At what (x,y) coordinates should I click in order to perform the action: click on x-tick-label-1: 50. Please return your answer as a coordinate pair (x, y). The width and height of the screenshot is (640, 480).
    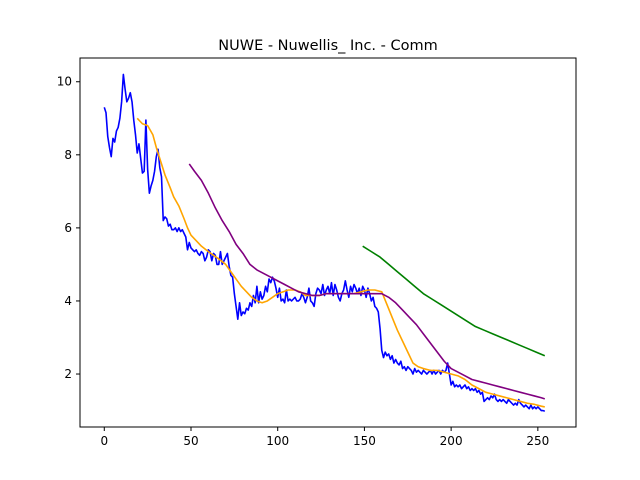
    Looking at the image, I should click on (190, 441).